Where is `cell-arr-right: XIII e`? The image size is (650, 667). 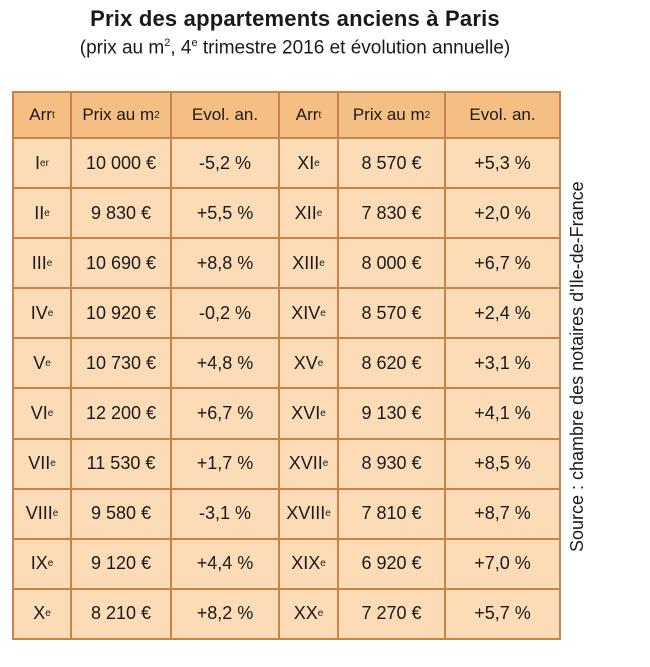
cell-arr-right: XIII e is located at coordinates (308, 263).